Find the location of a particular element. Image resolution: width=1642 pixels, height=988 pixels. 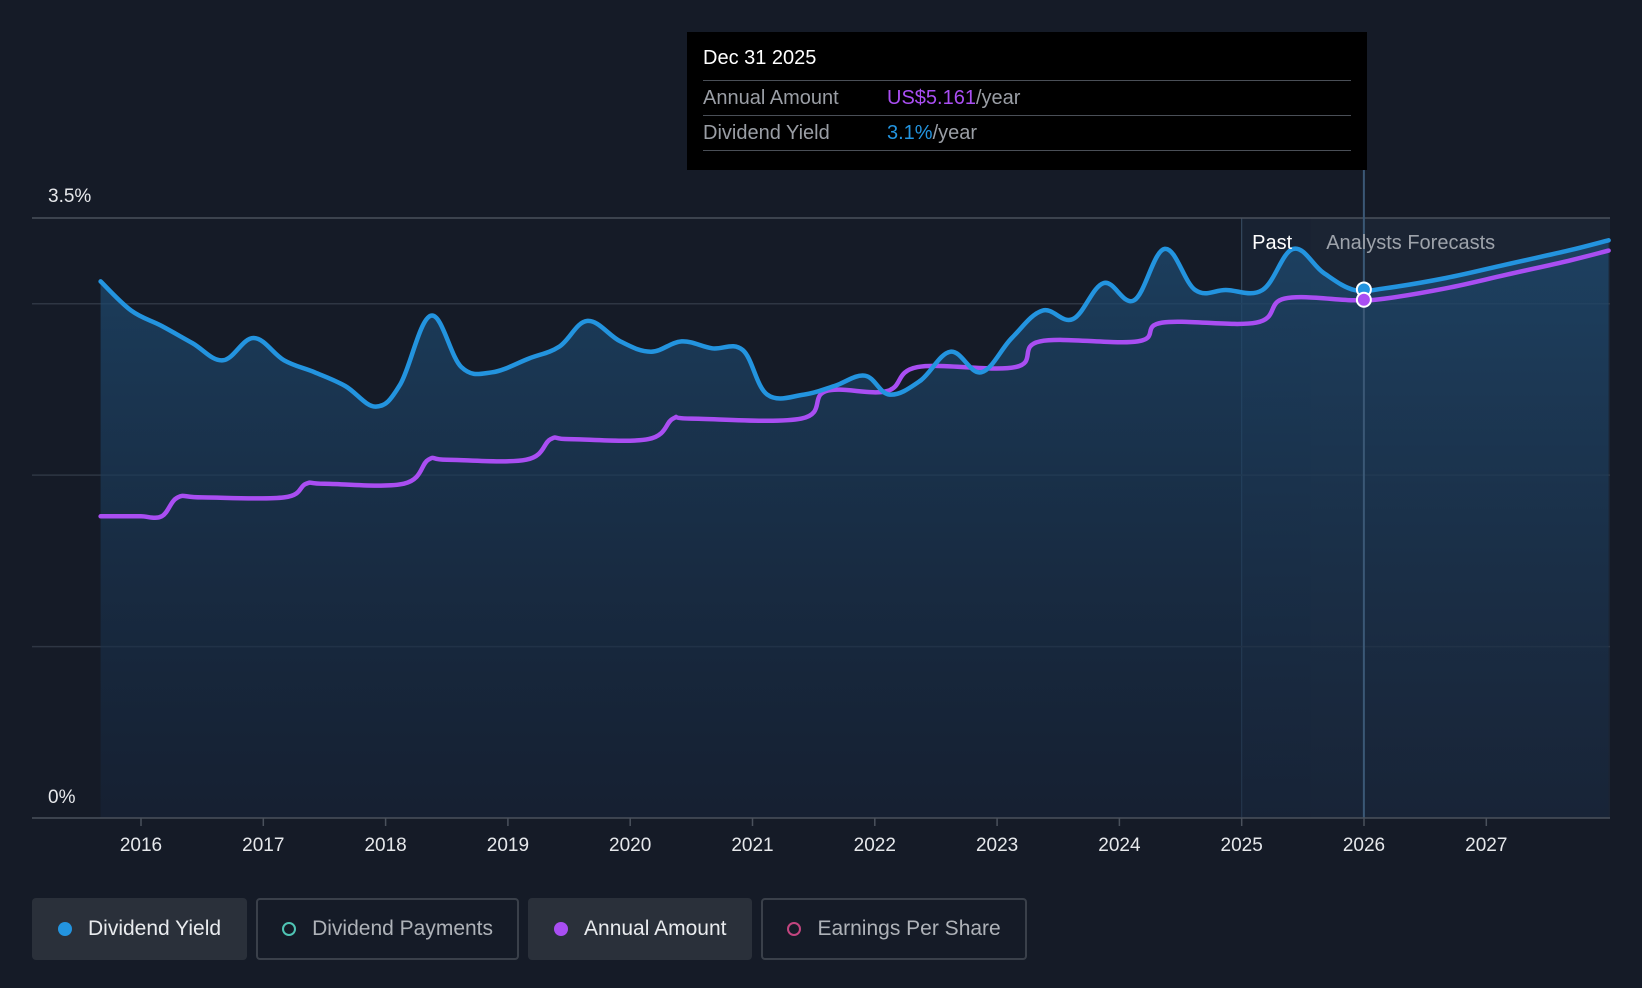

x-tick-label: 2027 is located at coordinates (1486, 845).